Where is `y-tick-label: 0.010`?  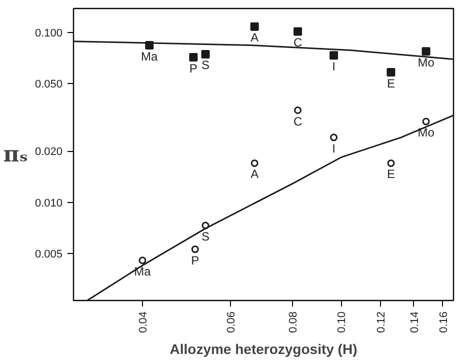 y-tick-label: 0.010 is located at coordinates (48, 203).